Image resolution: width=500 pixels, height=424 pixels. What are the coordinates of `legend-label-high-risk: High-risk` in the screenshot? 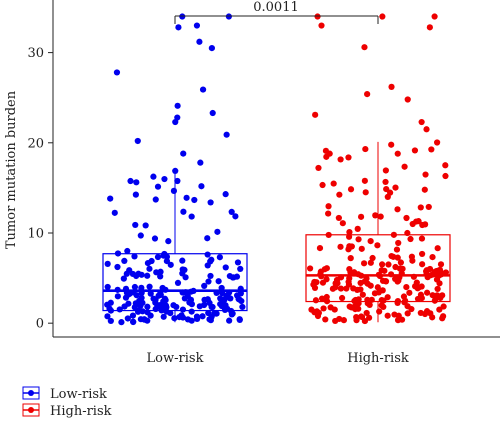 It's located at (81, 411).